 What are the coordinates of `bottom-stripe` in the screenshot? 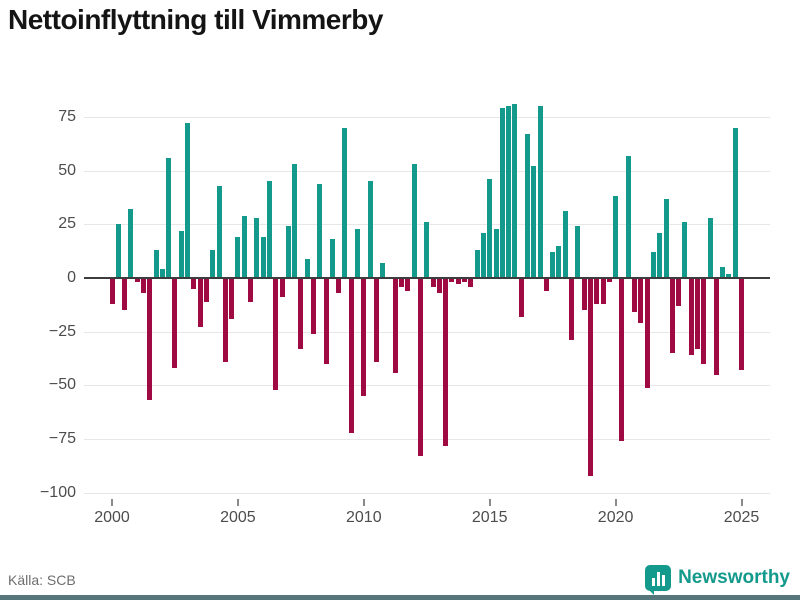 It's located at (400, 597).